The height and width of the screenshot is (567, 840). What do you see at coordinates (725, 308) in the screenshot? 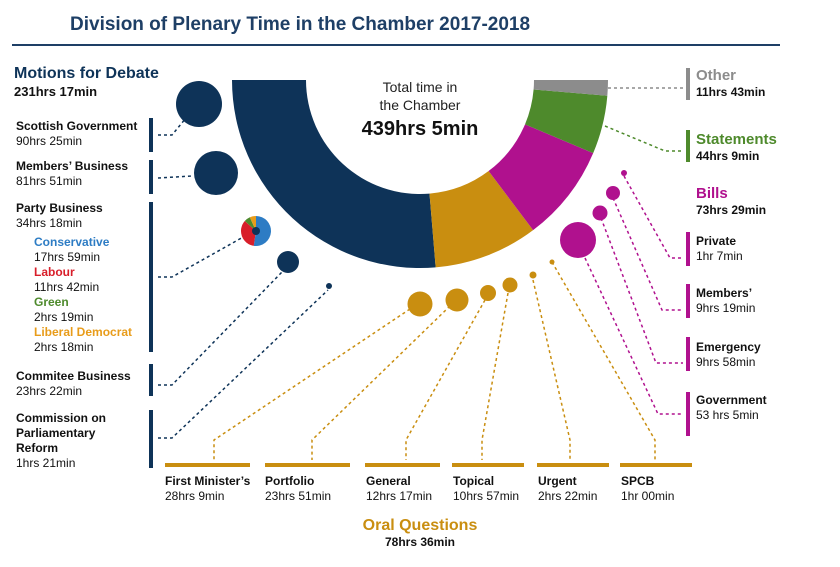
I see `bills-value-members: 9hrs 19min` at bounding box center [725, 308].